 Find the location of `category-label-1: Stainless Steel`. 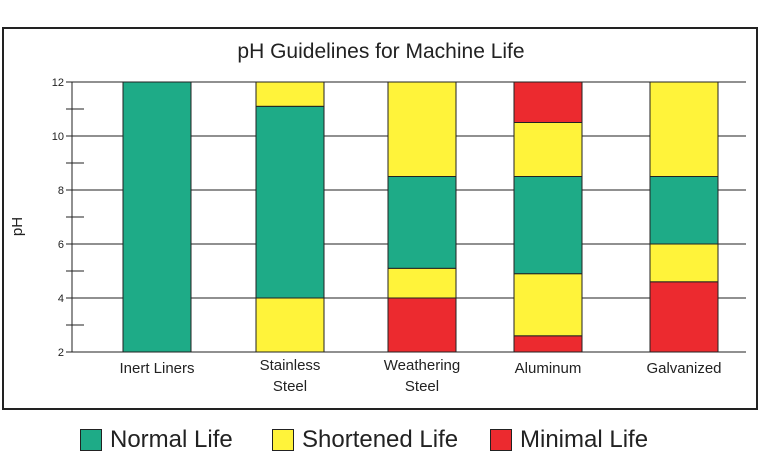

category-label-1: Stainless Steel is located at coordinates (290, 376).